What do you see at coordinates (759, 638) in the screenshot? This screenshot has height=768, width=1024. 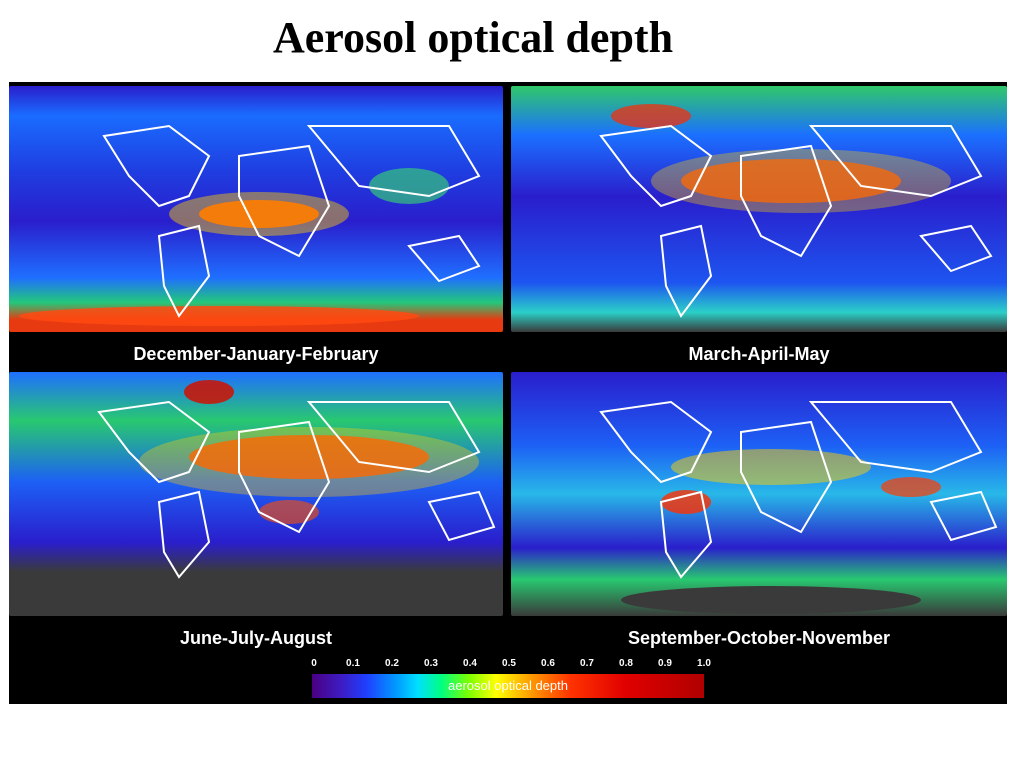 I see `caption-sep-oct-nov: September-October-November` at bounding box center [759, 638].